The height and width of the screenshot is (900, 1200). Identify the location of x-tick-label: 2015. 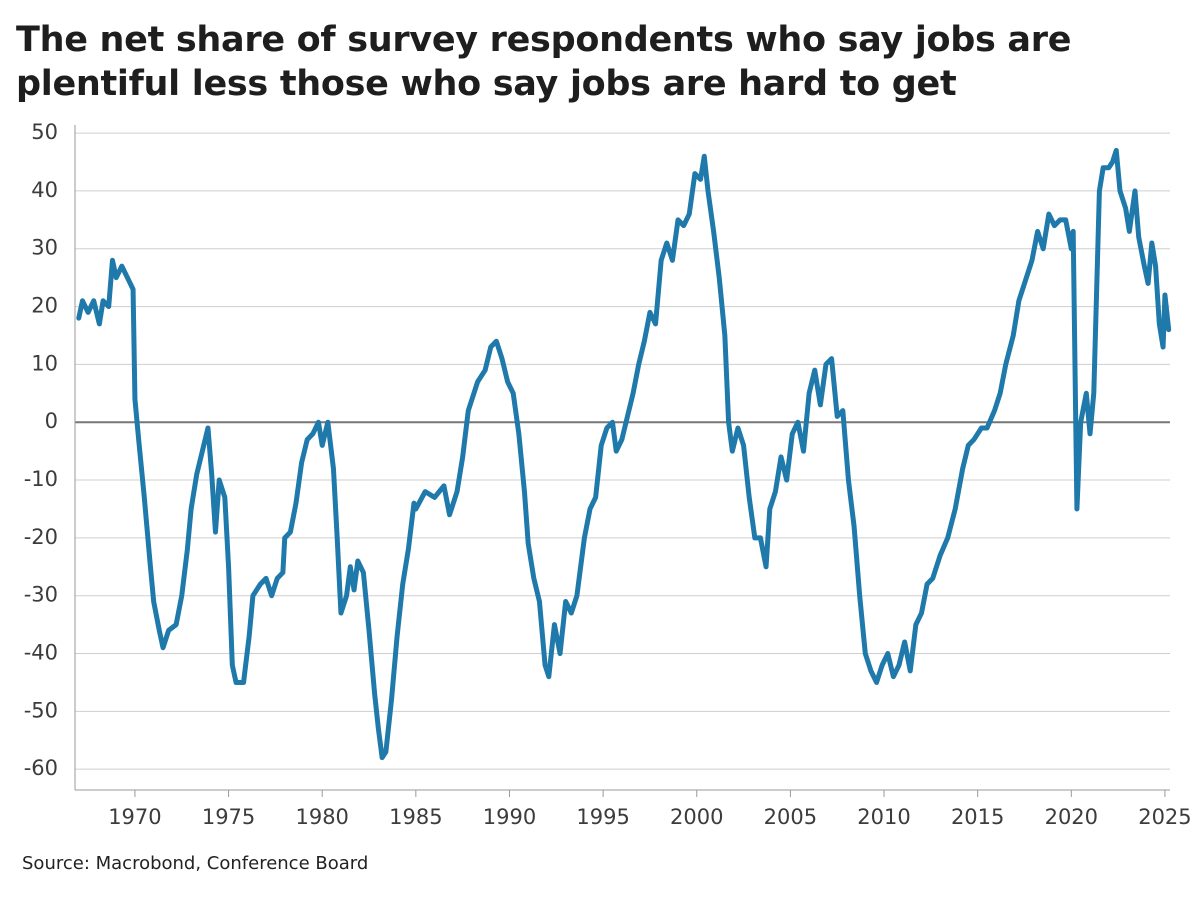
(977, 817).